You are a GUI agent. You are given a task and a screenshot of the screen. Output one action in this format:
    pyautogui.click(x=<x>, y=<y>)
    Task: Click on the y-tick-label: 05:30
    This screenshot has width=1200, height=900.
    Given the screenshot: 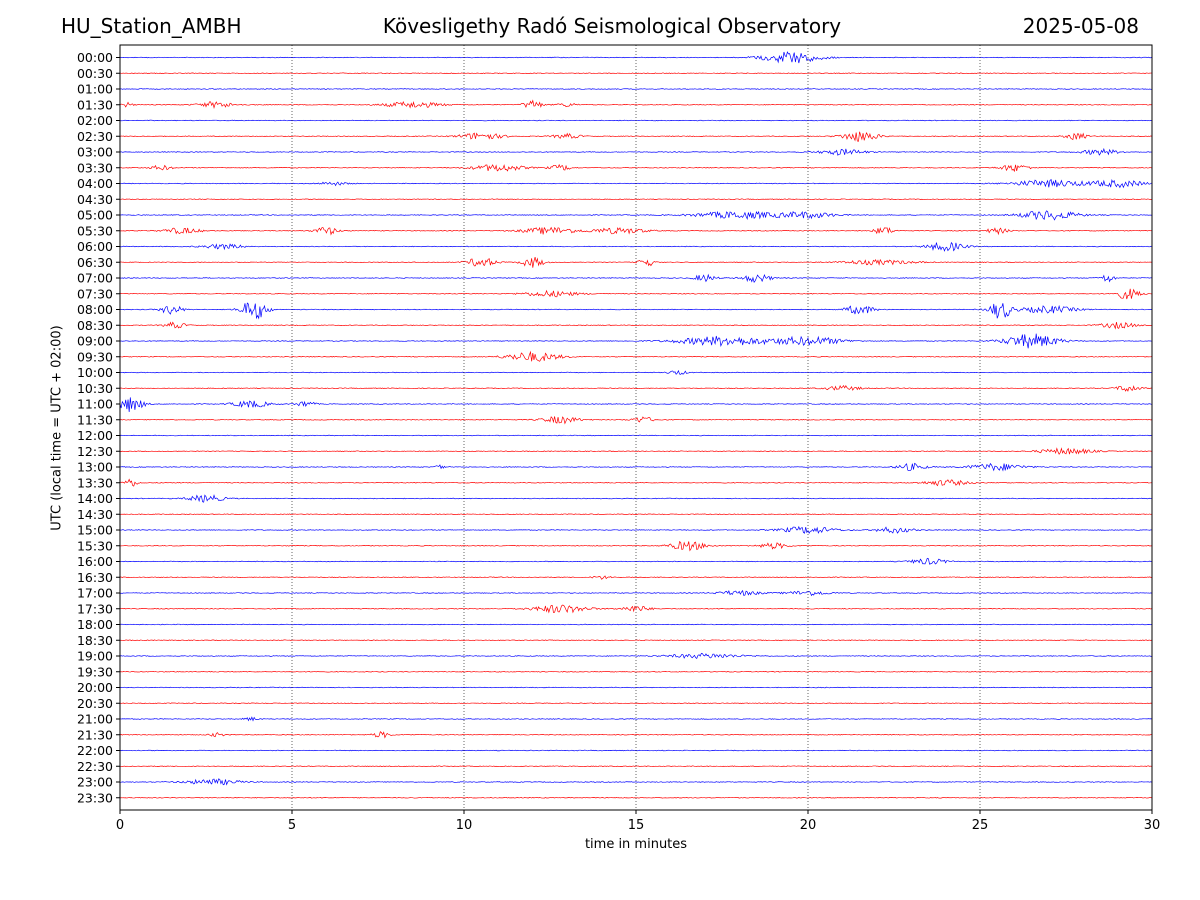 What is the action you would take?
    pyautogui.click(x=95, y=230)
    